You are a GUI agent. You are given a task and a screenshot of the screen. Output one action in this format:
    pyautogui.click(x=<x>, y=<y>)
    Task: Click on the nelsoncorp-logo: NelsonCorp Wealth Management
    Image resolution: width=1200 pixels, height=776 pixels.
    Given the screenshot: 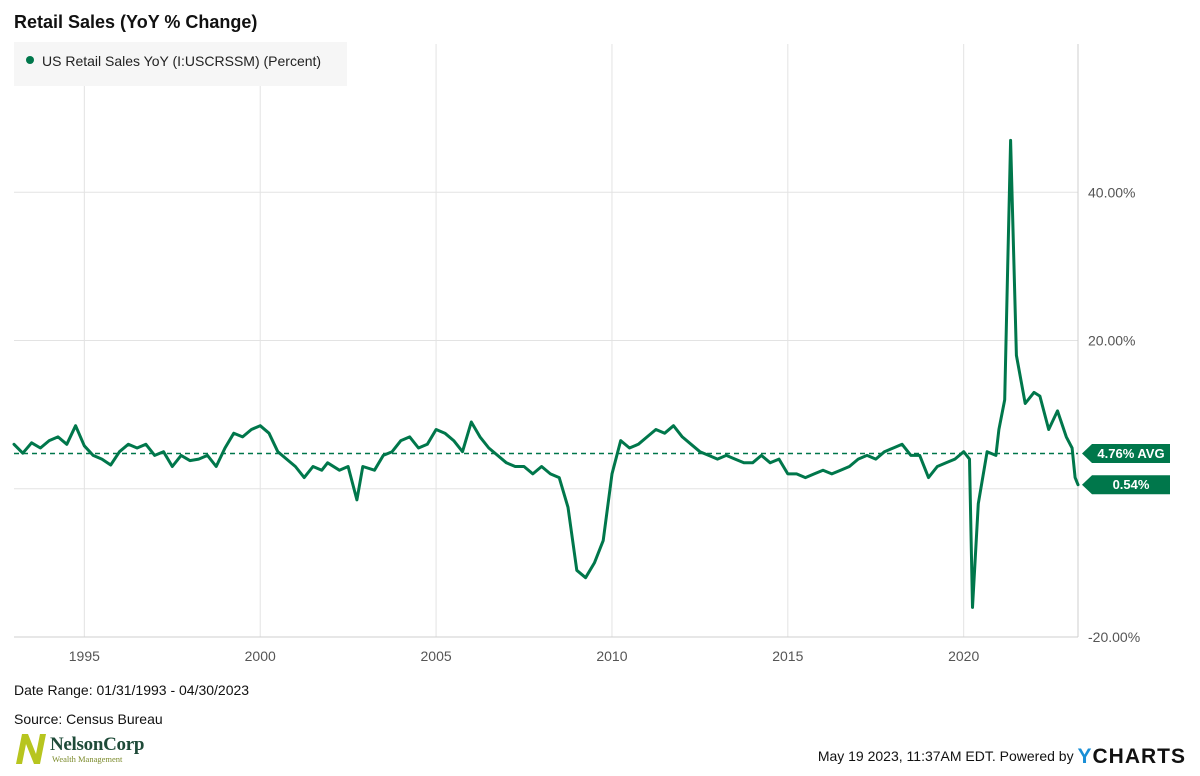 What is the action you would take?
    pyautogui.click(x=84, y=750)
    